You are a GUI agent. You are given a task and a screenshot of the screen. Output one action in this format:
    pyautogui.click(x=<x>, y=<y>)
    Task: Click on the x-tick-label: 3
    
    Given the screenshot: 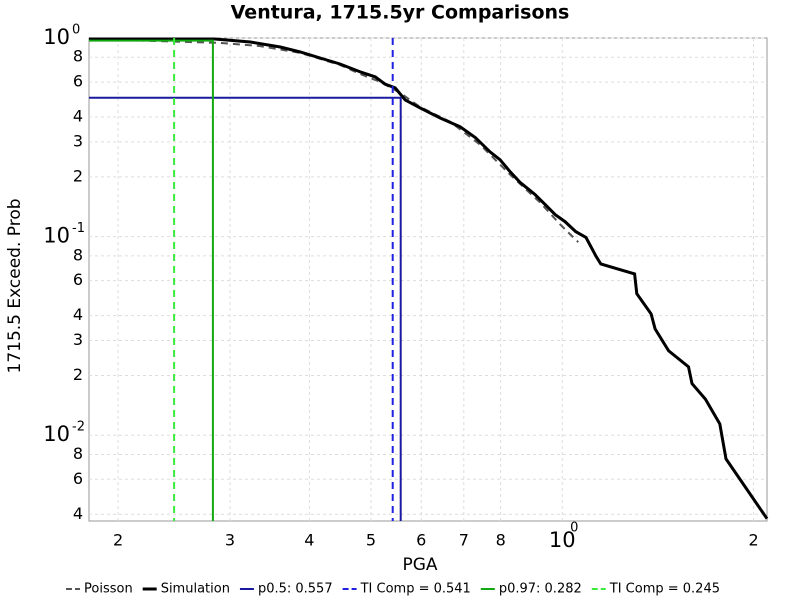 What is the action you would take?
    pyautogui.click(x=230, y=540)
    